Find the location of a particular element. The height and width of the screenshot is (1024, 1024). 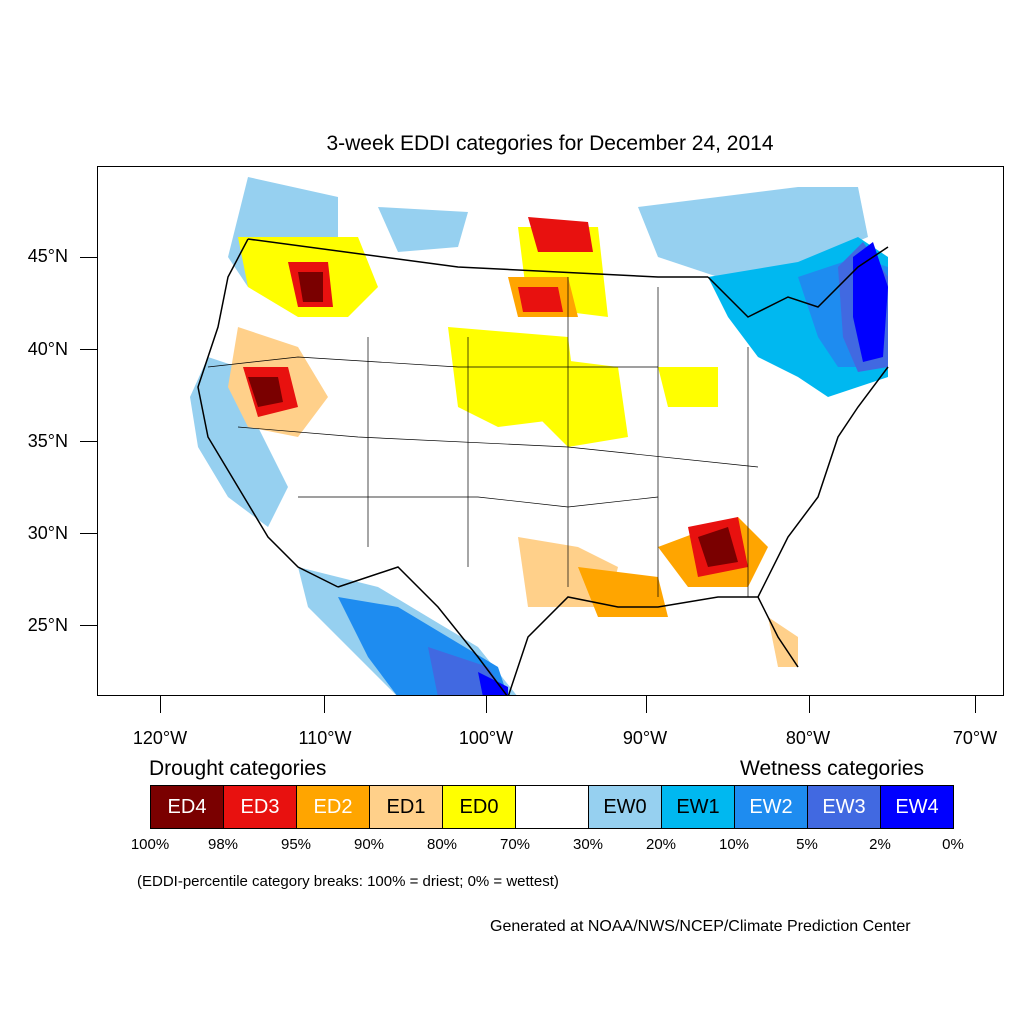

legend-box-ed0: ED0 is located at coordinates (479, 807).